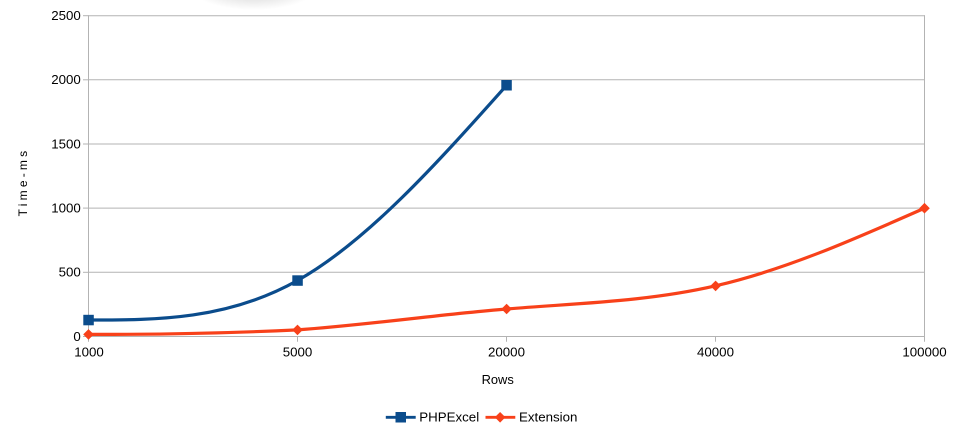 This screenshot has width=957, height=433. What do you see at coordinates (498, 379) in the screenshot?
I see `svg-text: Rows` at bounding box center [498, 379].